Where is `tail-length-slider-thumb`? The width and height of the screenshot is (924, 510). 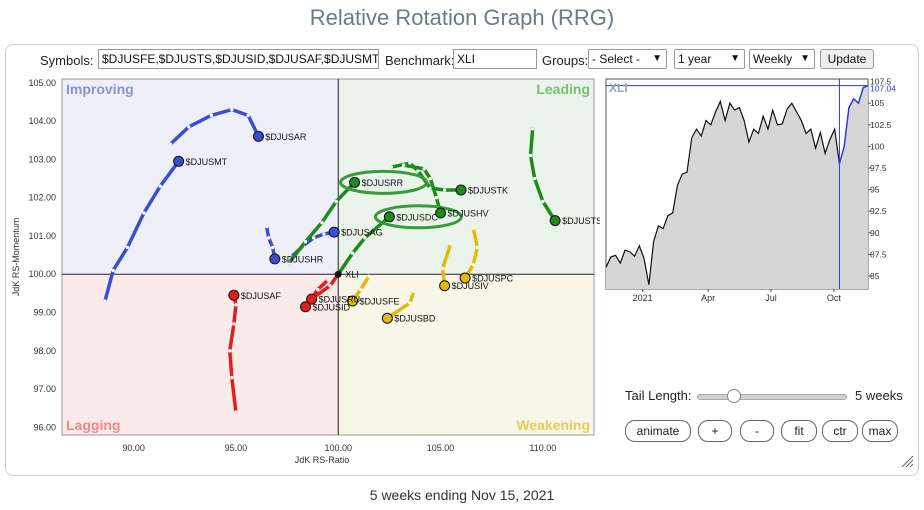
tail-length-slider-thumb is located at coordinates (734, 396).